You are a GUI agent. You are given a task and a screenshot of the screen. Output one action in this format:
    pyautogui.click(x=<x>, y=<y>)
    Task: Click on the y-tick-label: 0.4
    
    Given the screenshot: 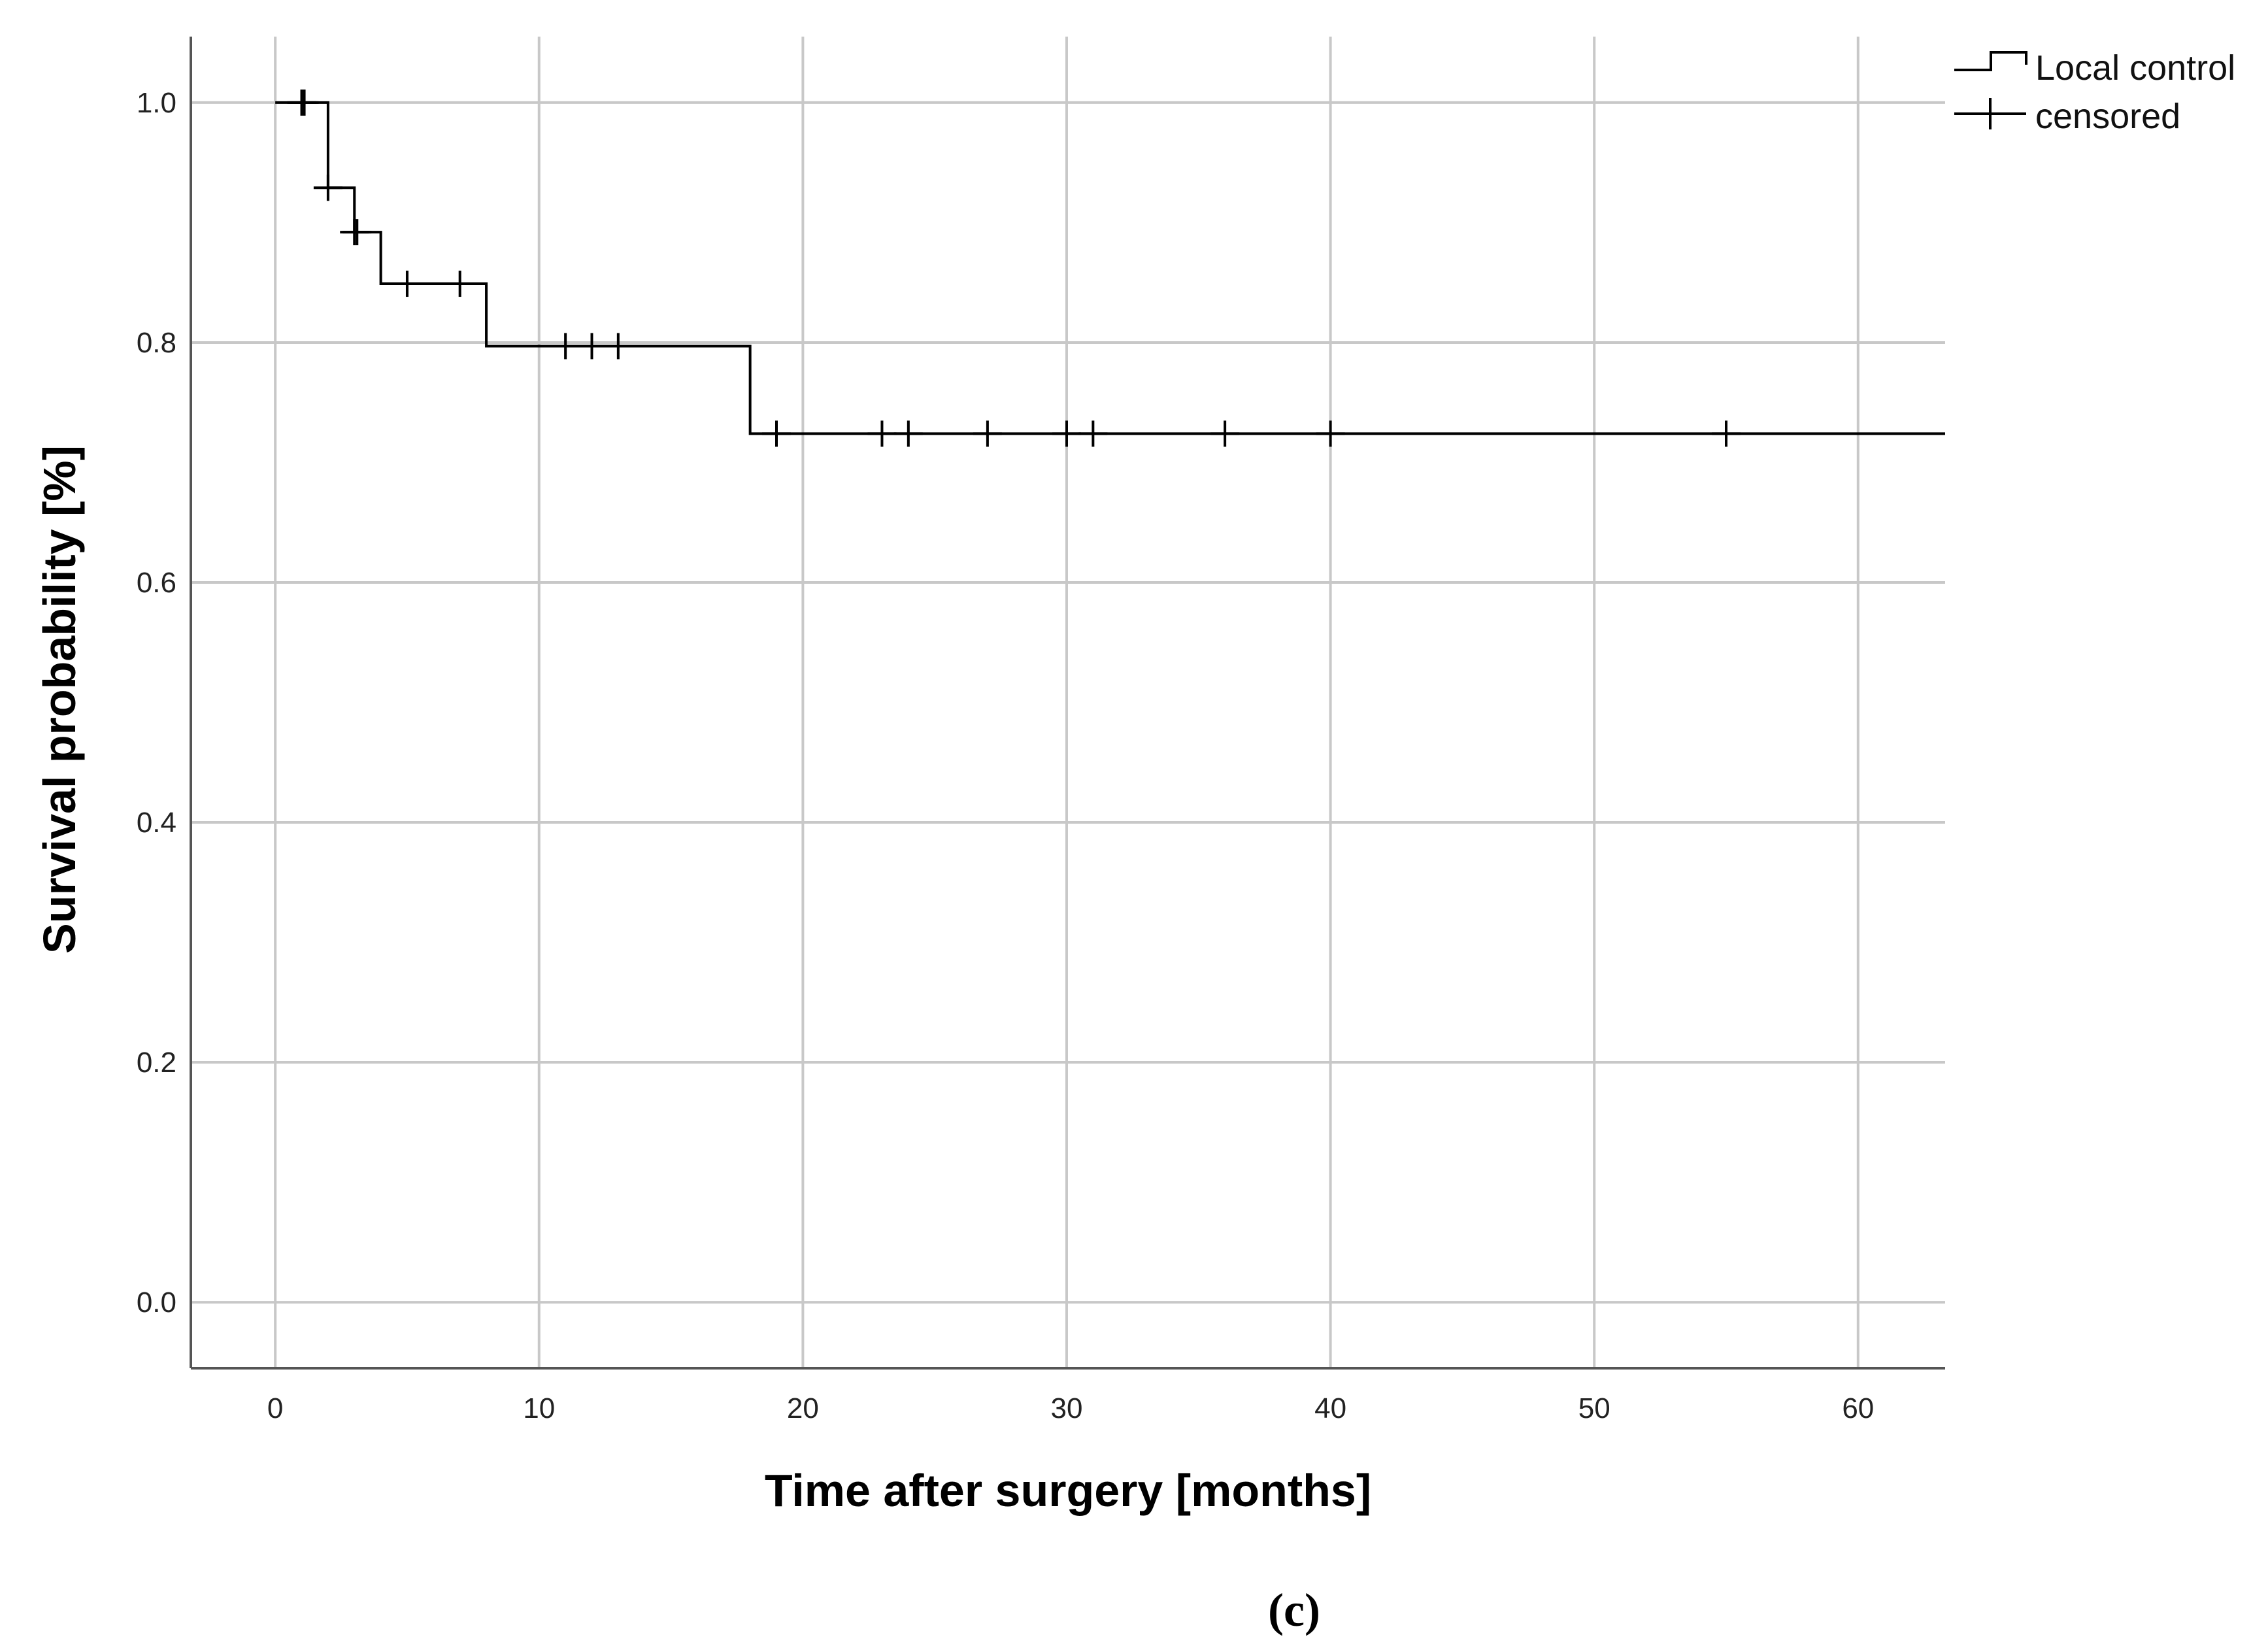 What is the action you would take?
    pyautogui.click(x=156, y=823)
    